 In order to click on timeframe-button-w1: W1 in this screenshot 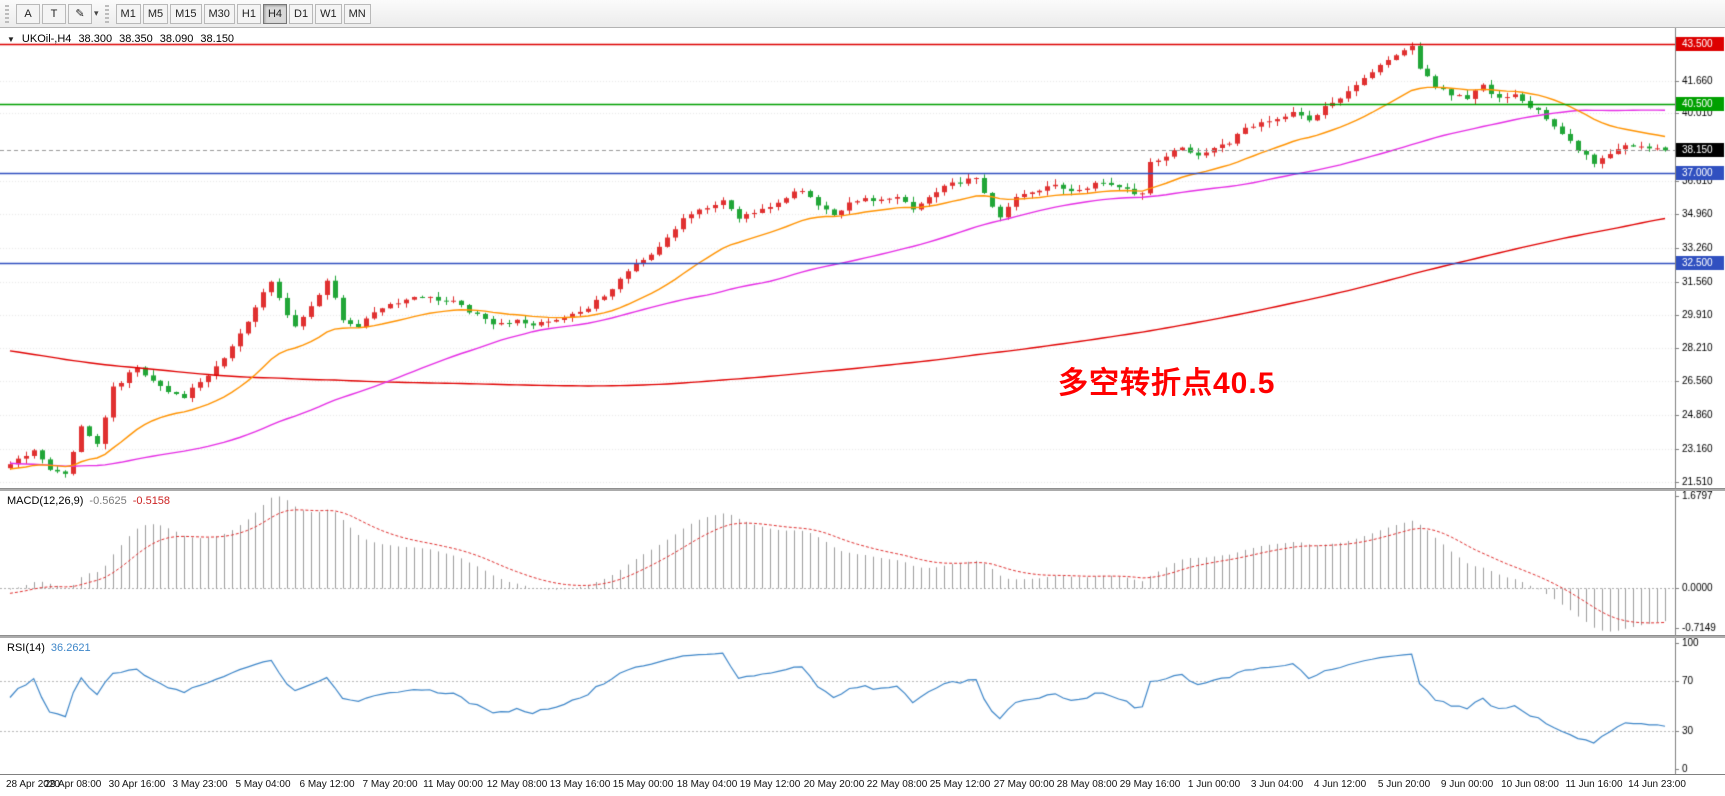, I will do `click(328, 13)`.